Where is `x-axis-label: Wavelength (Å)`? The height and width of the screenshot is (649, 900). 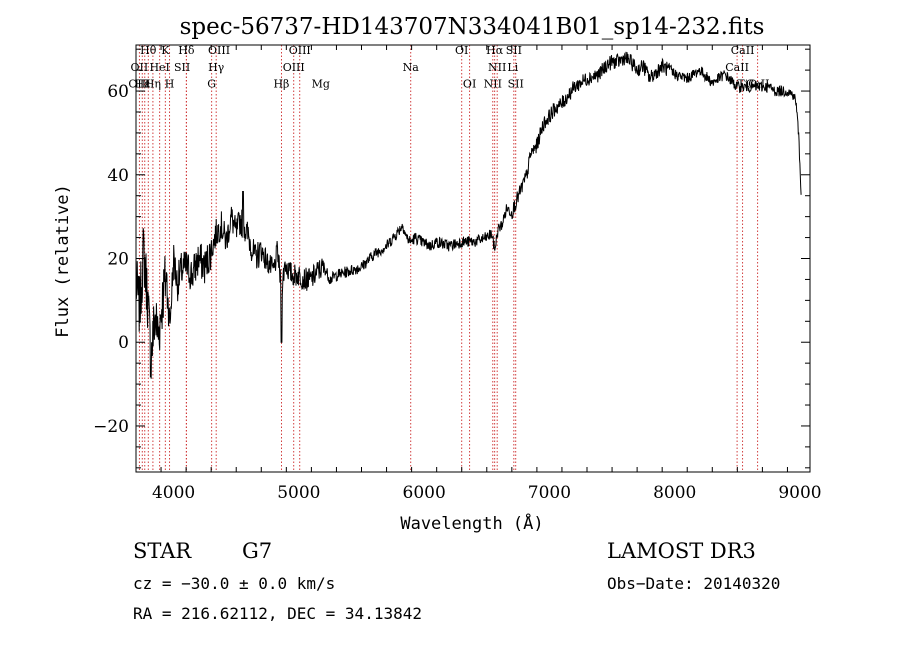
x-axis-label: Wavelength (Å) is located at coordinates (471, 523).